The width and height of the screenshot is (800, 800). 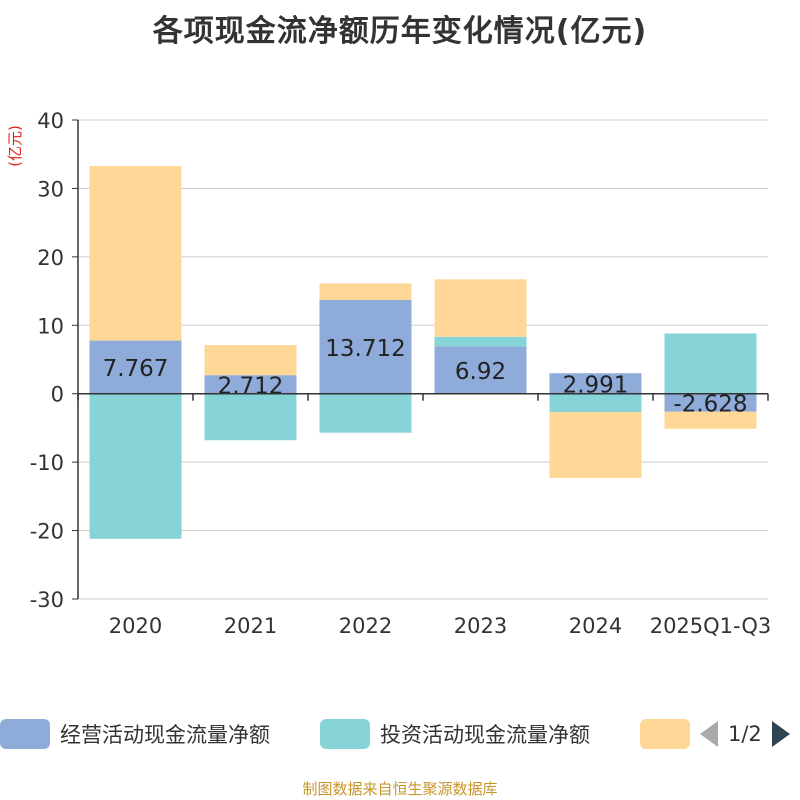 I want to click on y-tick-label: -10, so click(x=47, y=463).